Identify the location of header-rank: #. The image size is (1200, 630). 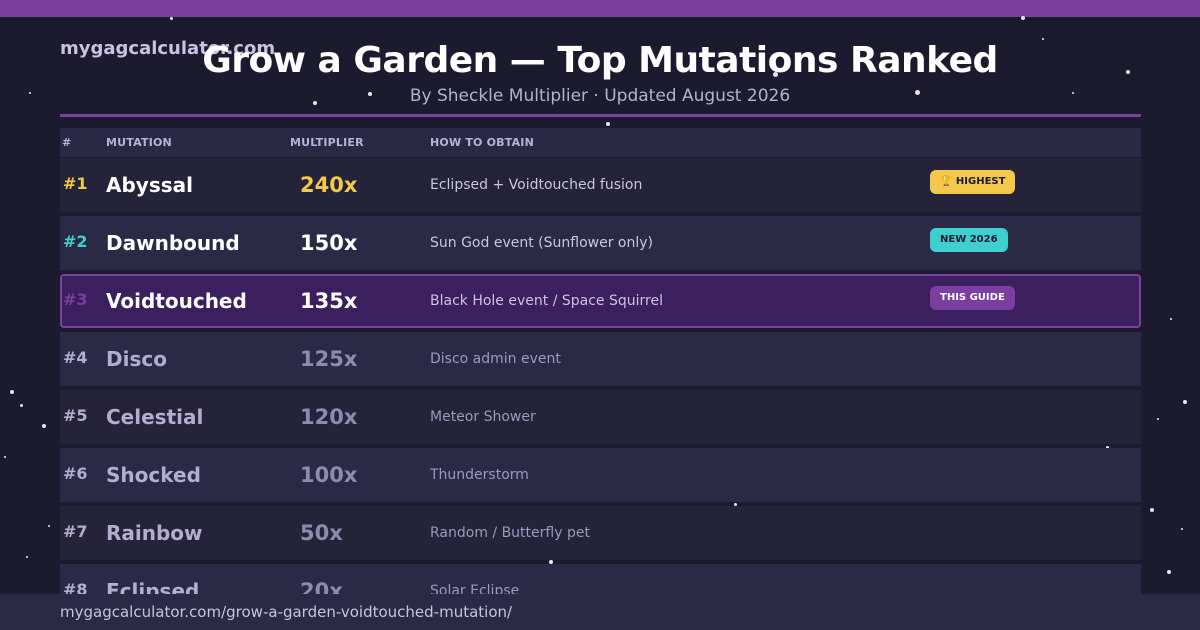
(67, 142).